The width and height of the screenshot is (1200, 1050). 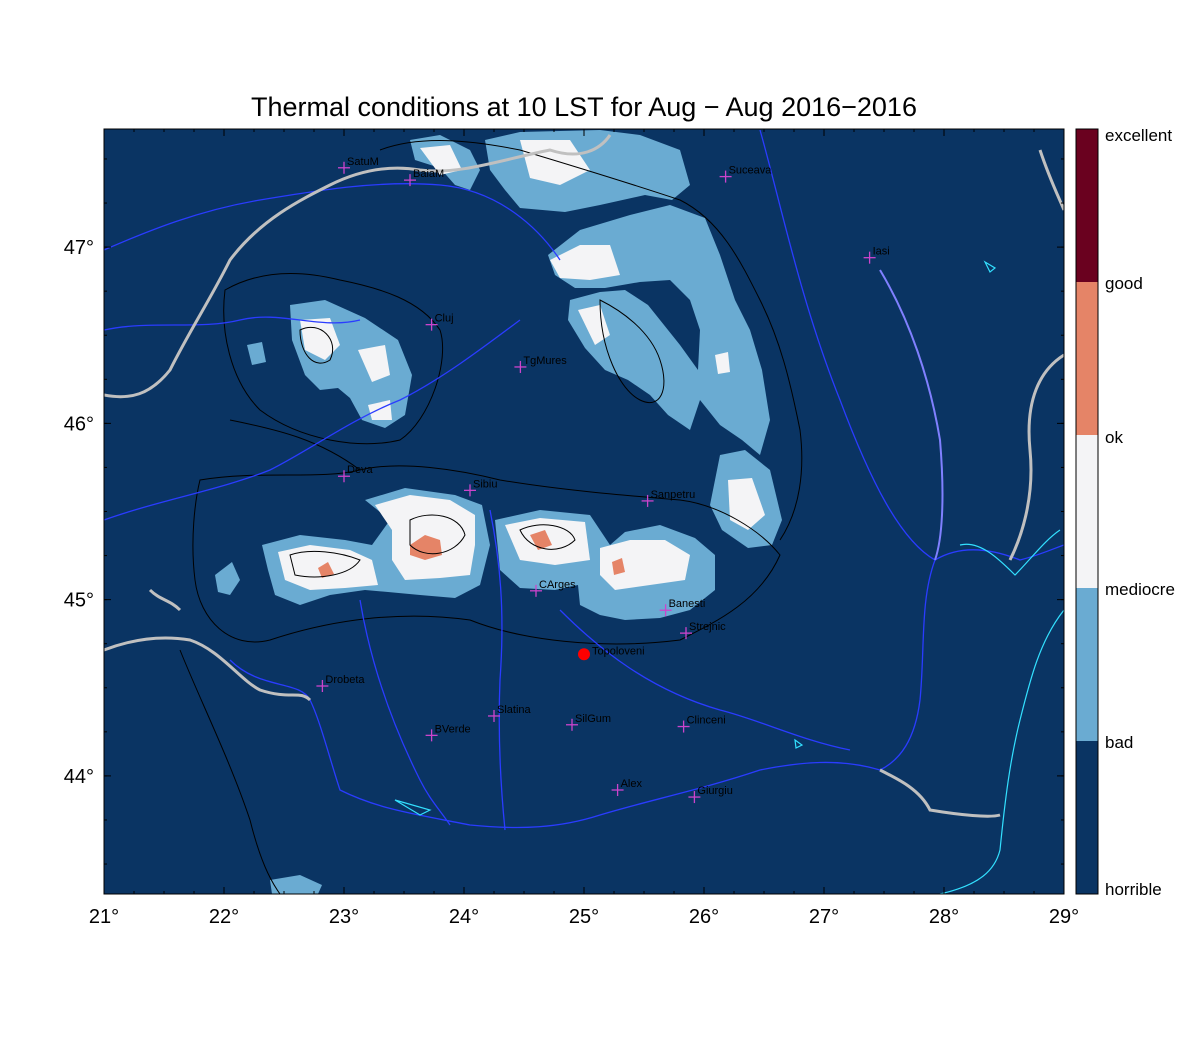 What do you see at coordinates (360, 470) in the screenshot?
I see `city-label: Deva` at bounding box center [360, 470].